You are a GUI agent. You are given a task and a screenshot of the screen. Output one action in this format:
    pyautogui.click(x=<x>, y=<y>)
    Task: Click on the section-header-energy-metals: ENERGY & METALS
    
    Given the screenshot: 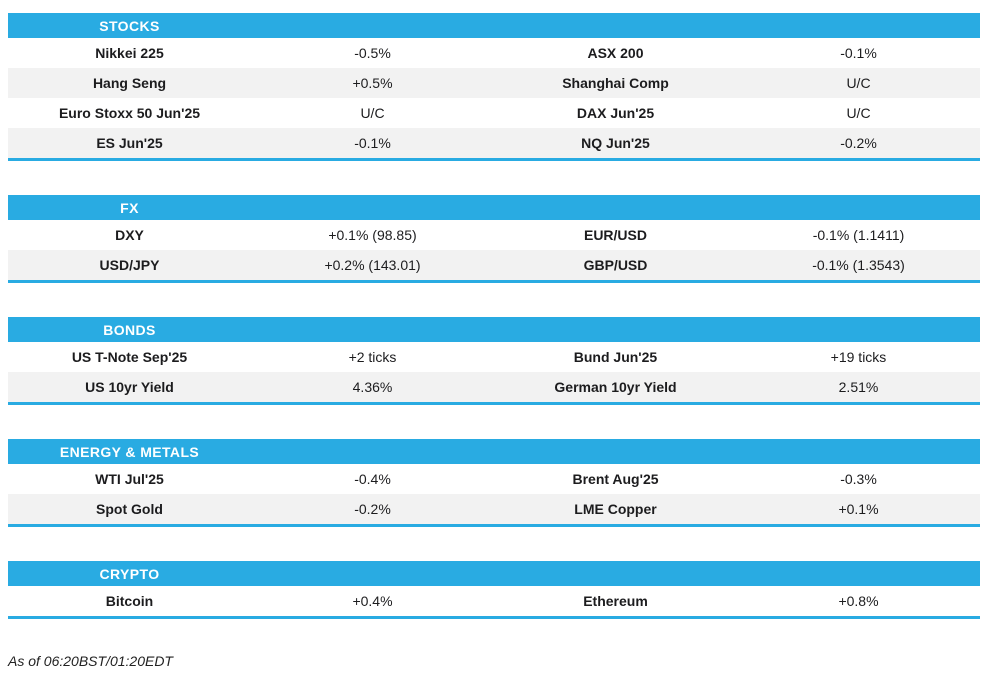 What is the action you would take?
    pyautogui.click(x=494, y=451)
    